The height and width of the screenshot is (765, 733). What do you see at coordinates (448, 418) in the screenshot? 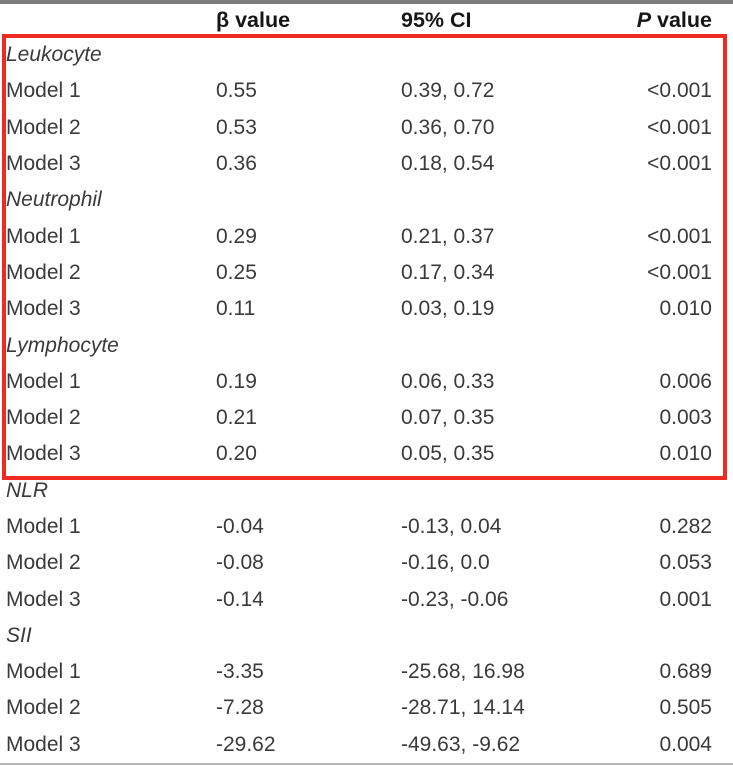
I see `ci-value: 0.07, 0.35` at bounding box center [448, 418].